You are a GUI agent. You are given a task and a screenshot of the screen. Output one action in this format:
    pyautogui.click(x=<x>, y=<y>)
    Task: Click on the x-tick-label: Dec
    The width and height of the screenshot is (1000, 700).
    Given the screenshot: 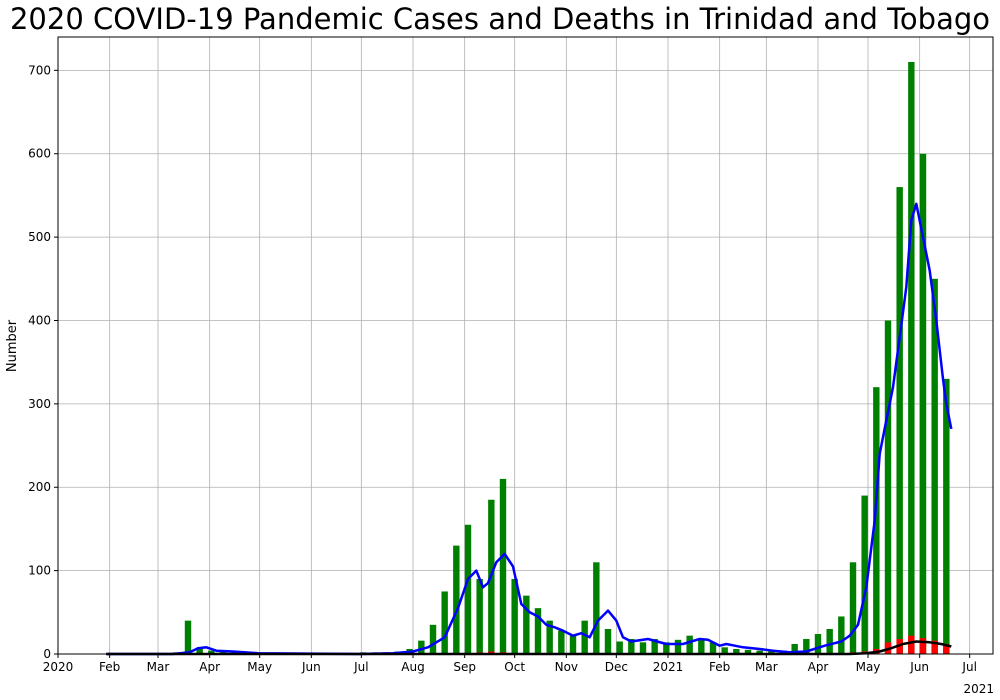 What is the action you would take?
    pyautogui.click(x=616, y=667)
    